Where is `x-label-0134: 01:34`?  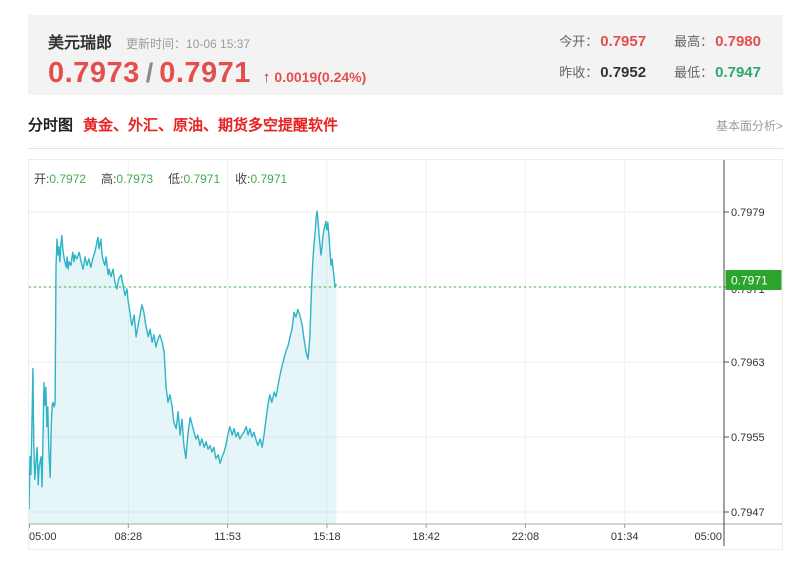 x-label-0134: 01:34 is located at coordinates (625, 537).